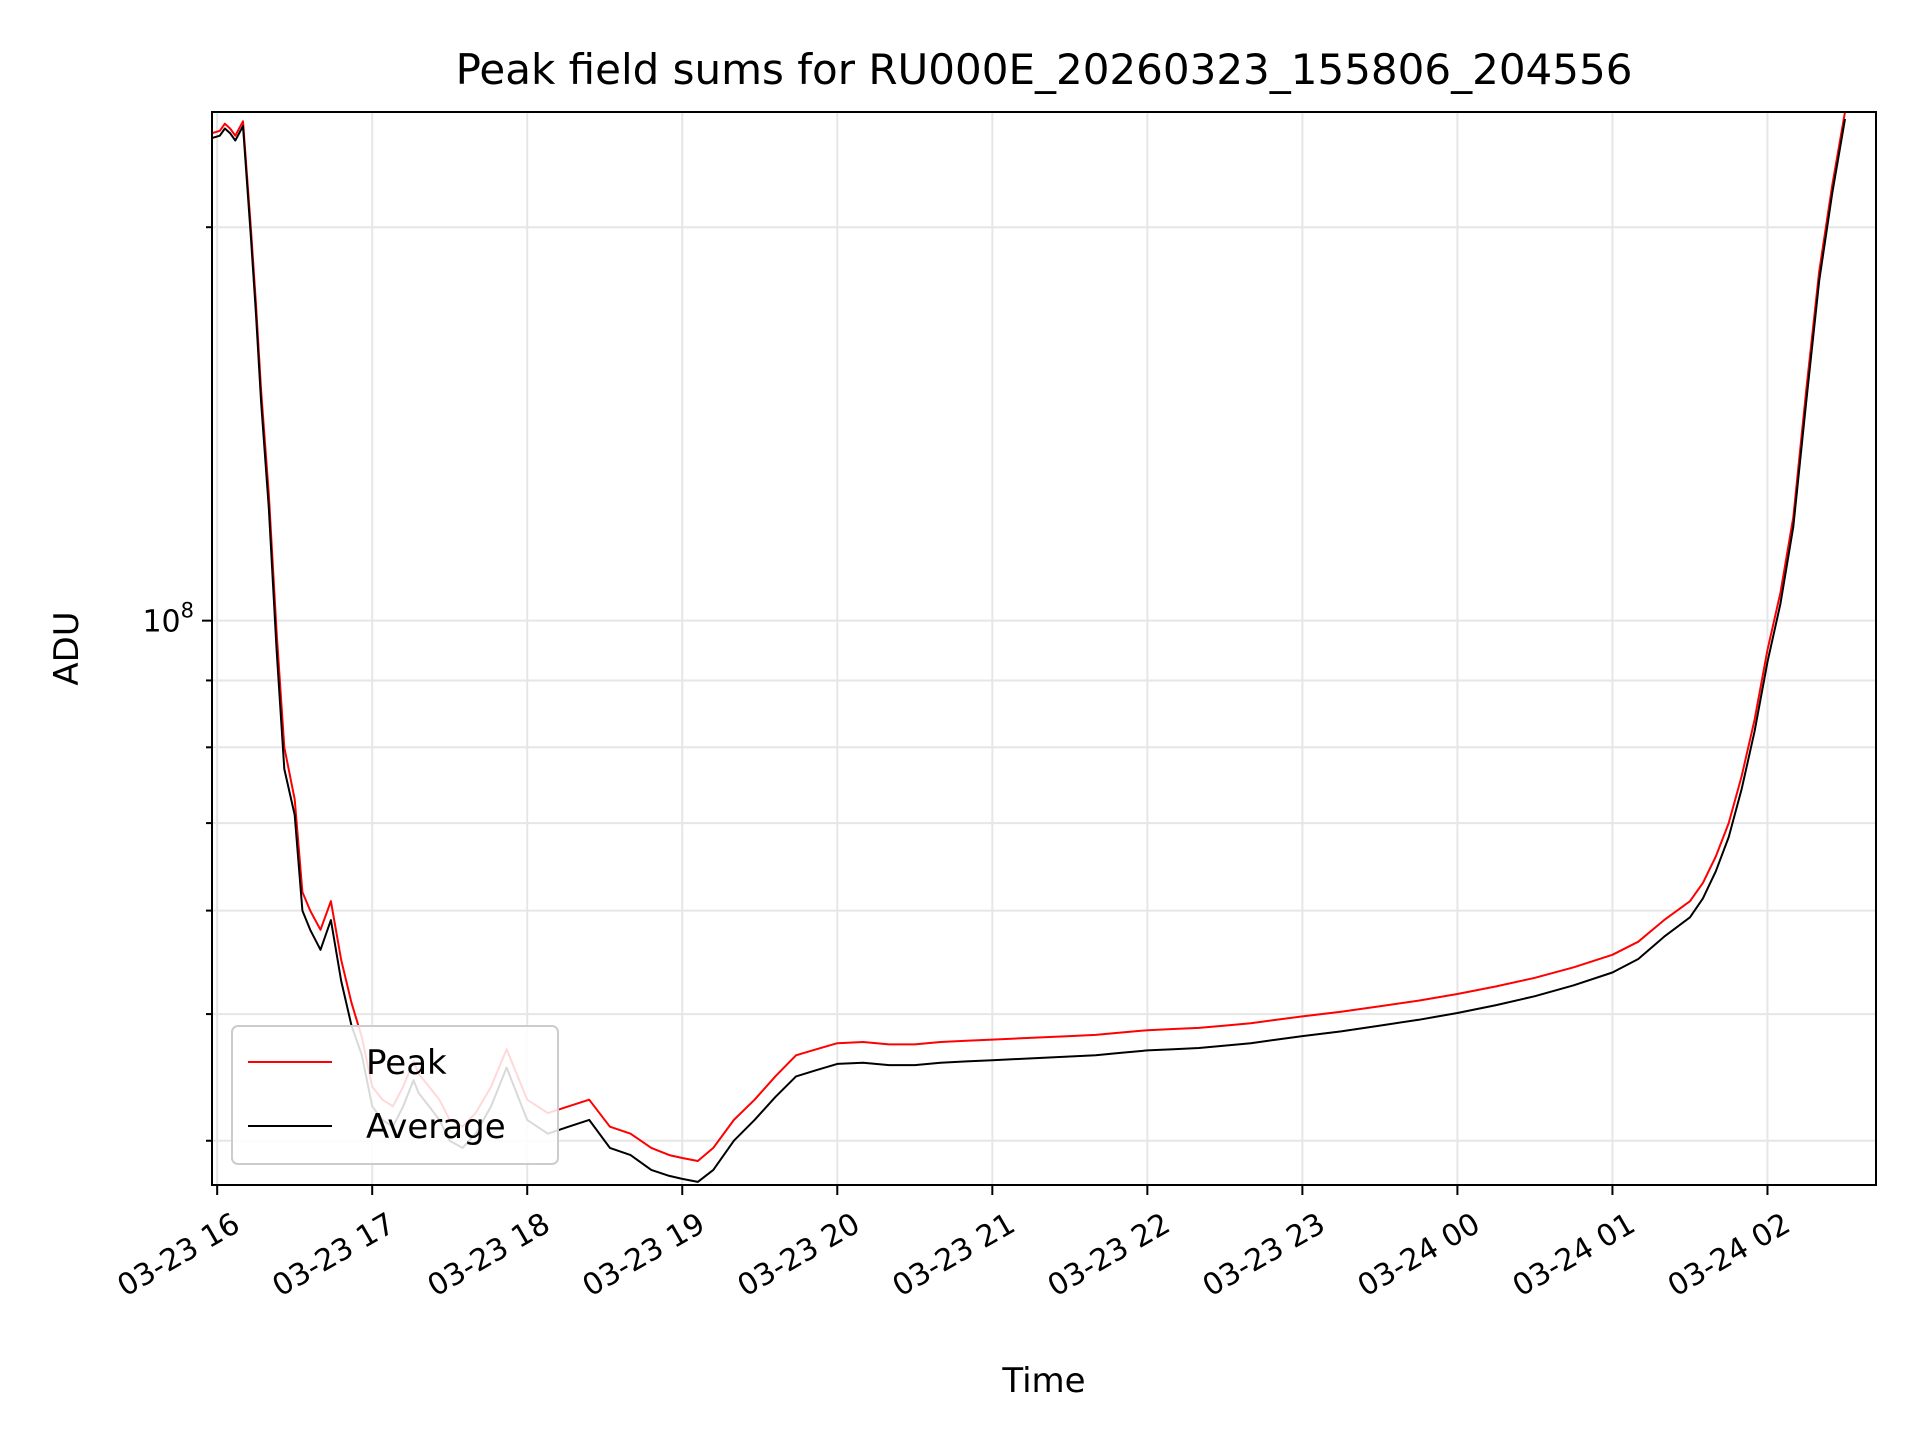 This screenshot has height=1440, width=1920. What do you see at coordinates (187, 611) in the screenshot?
I see `y-tick-label-exponent: 8` at bounding box center [187, 611].